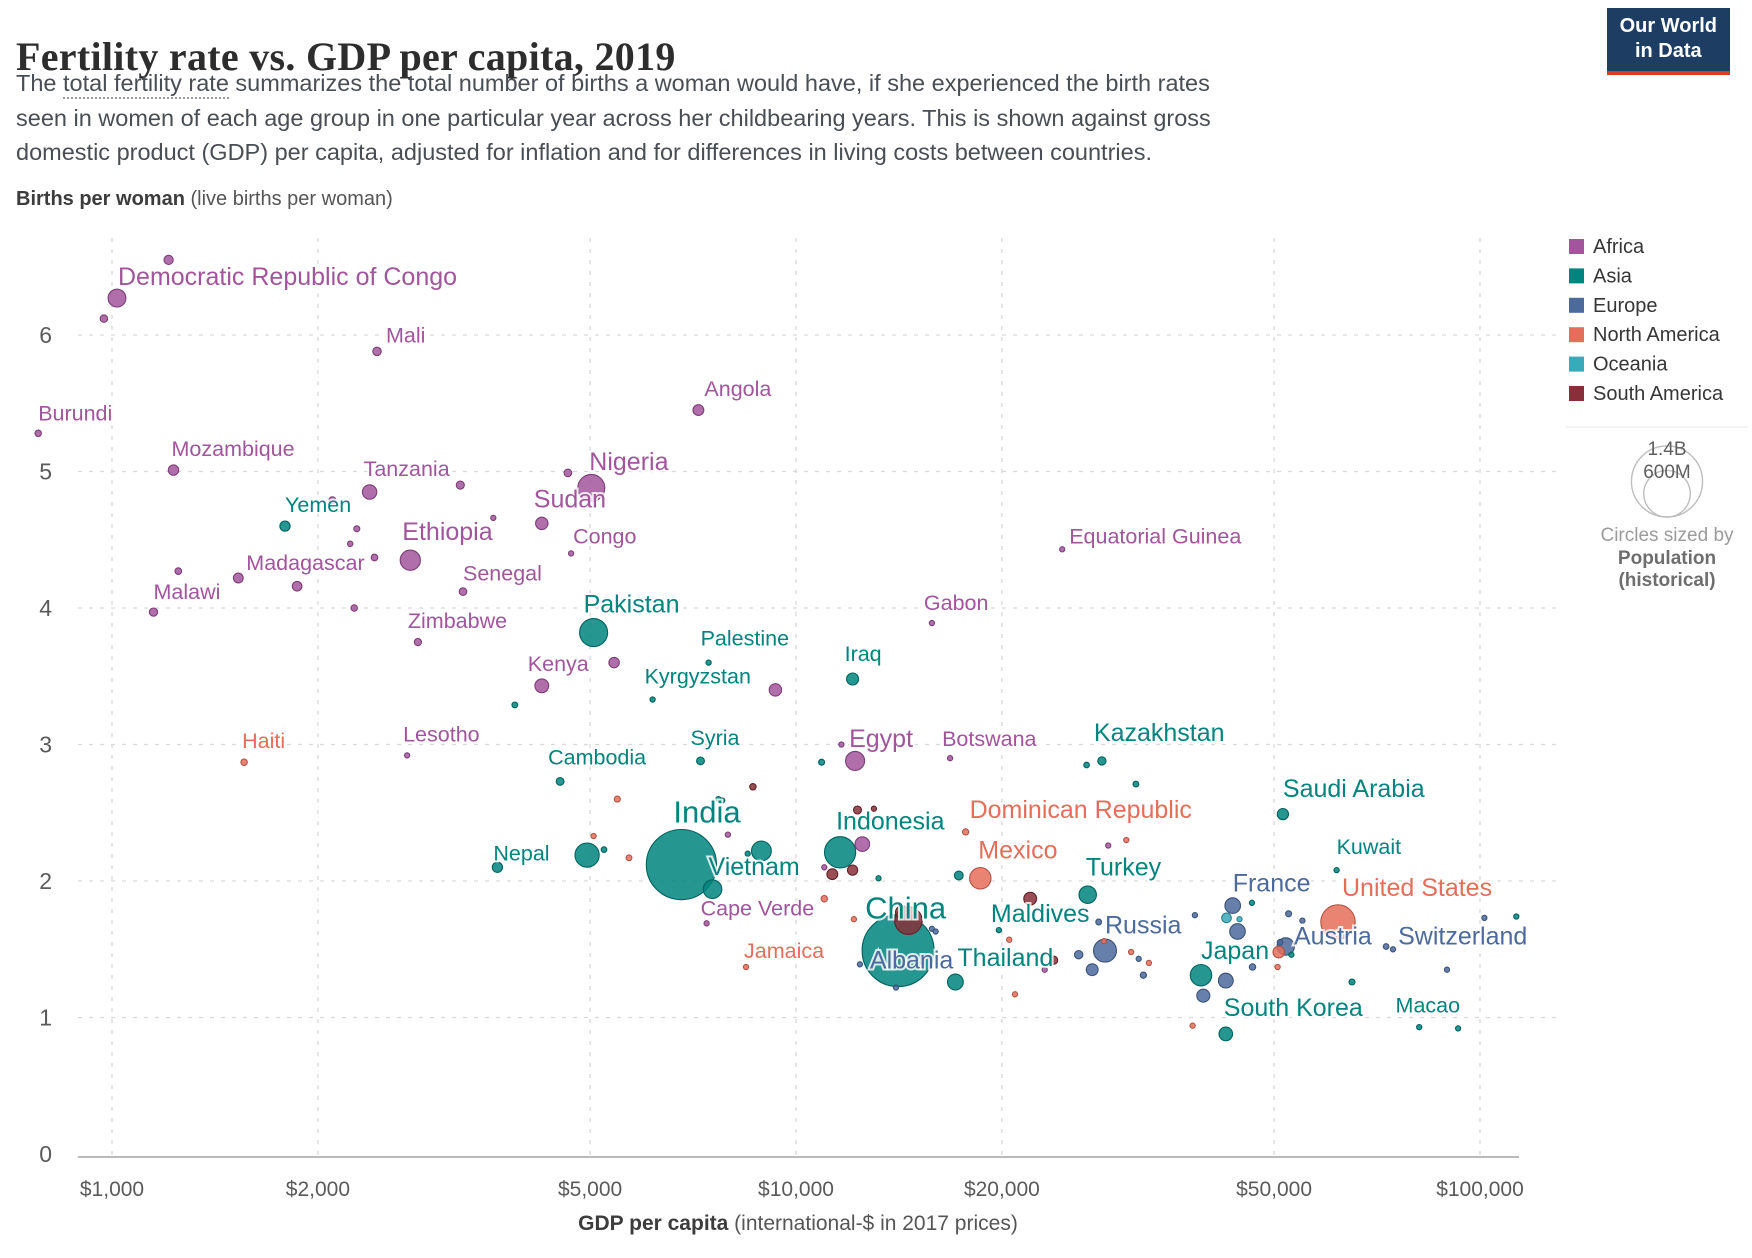 This screenshot has height=1258, width=1752. What do you see at coordinates (597, 757) in the screenshot?
I see `country-label-cambodia: Cambodia` at bounding box center [597, 757].